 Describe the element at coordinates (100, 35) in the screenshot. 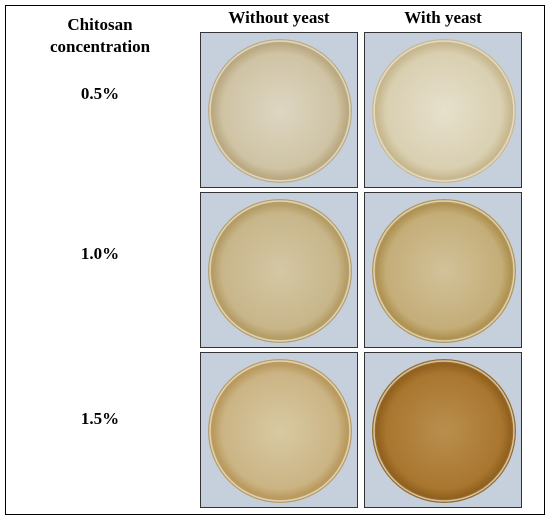

I see `row-title: Chitosan concentration` at that location.